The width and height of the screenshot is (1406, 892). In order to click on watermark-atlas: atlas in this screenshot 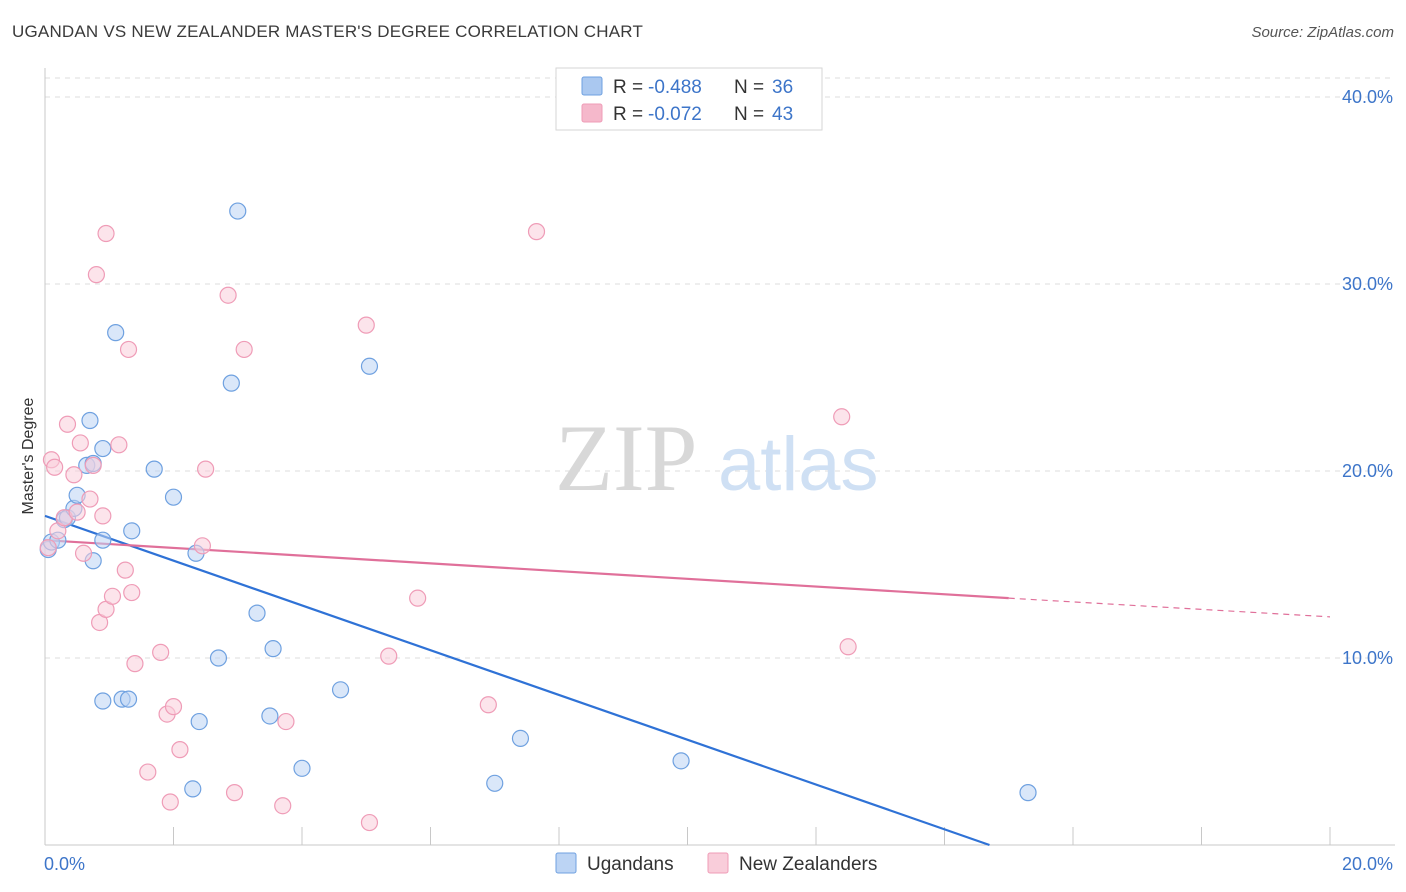, I will do `click(798, 464)`.